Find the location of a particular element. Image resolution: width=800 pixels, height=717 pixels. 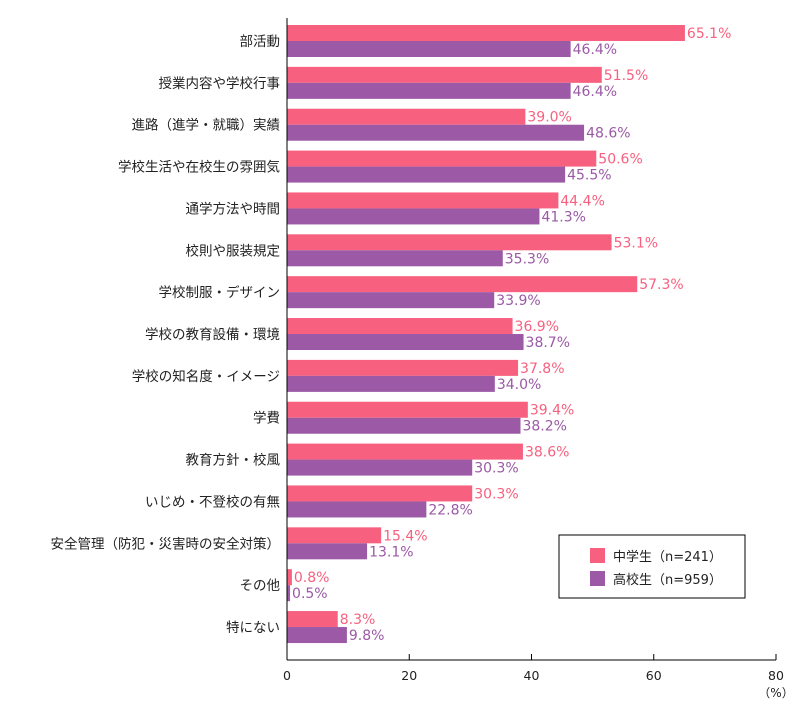

data-label-high-school: 0.5% is located at coordinates (310, 594).